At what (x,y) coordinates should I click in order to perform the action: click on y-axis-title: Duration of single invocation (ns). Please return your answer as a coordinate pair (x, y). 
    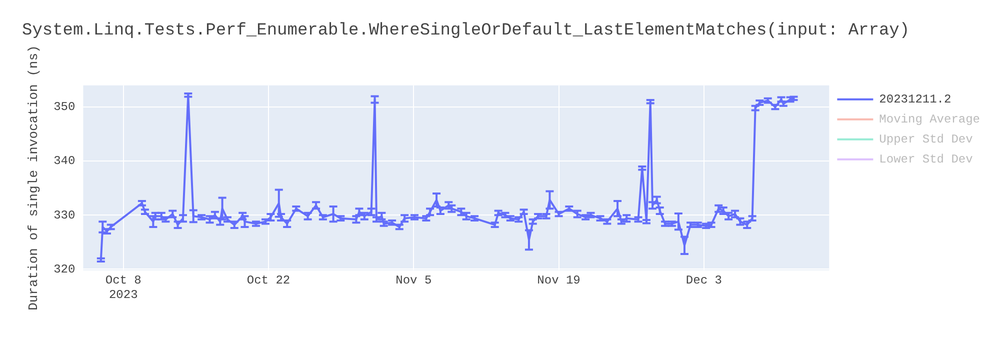
    Looking at the image, I should click on (34, 177).